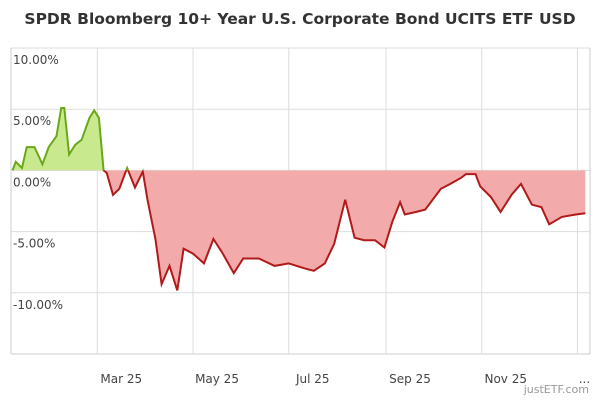 Image resolution: width=600 pixels, height=400 pixels. What do you see at coordinates (556, 389) in the screenshot?
I see `watermark: justETF.com` at bounding box center [556, 389].